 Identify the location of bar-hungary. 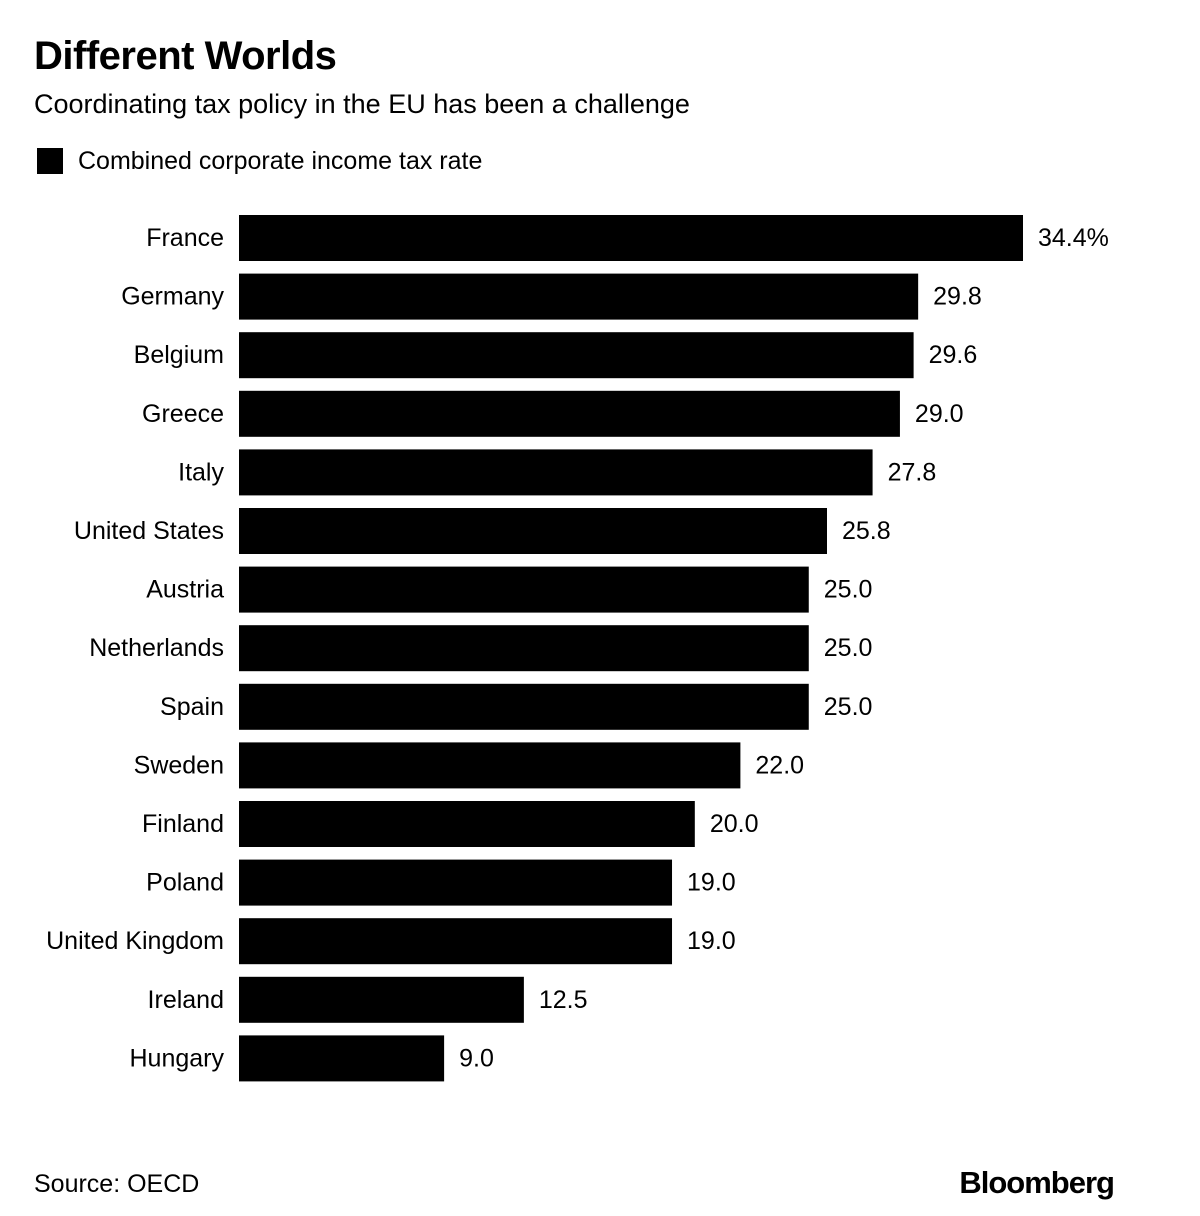
(342, 1058).